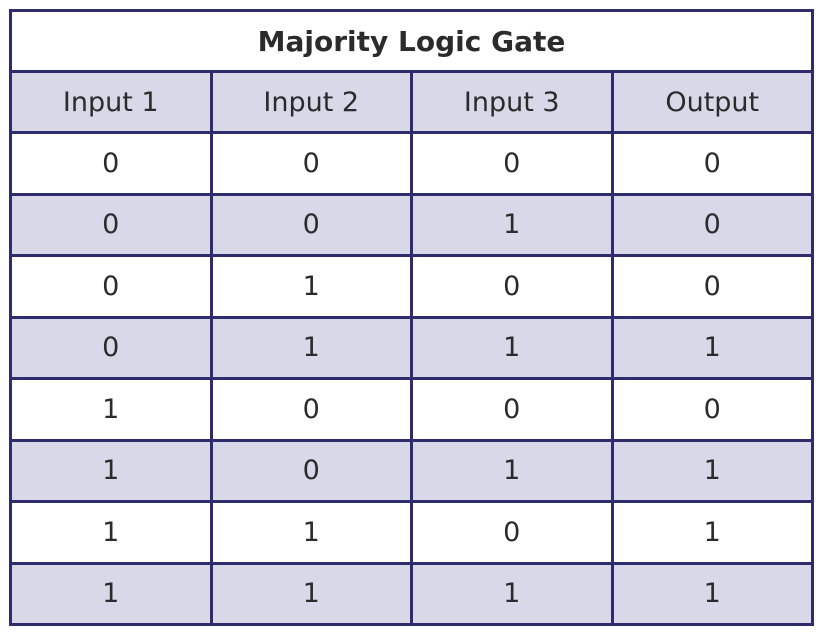 This screenshot has height=633, width=829. I want to click on column-header: Input 2, so click(311, 102).